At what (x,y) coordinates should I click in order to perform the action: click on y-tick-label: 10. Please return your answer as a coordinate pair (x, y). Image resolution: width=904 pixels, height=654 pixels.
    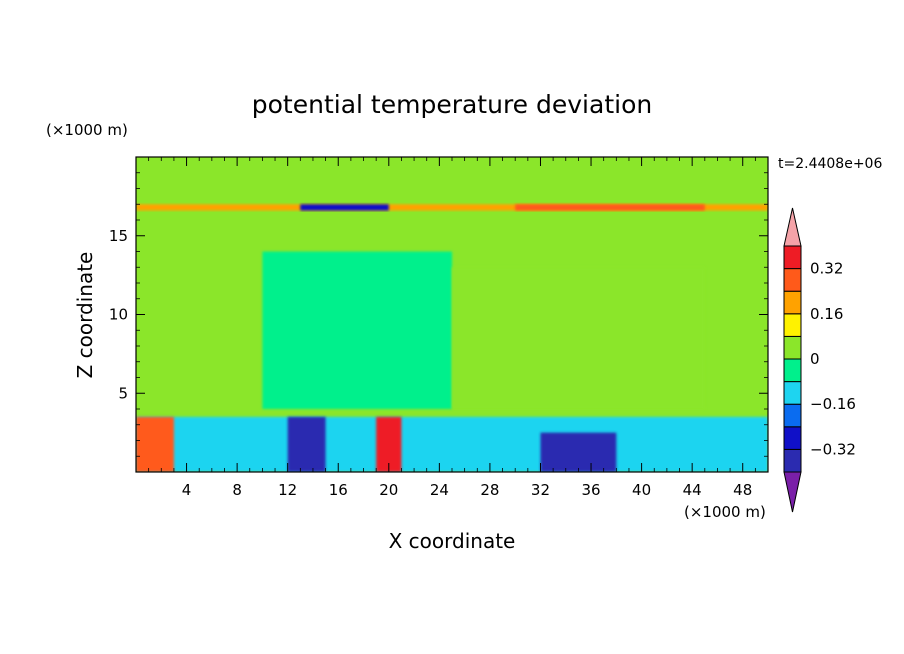
    Looking at the image, I should click on (118, 315).